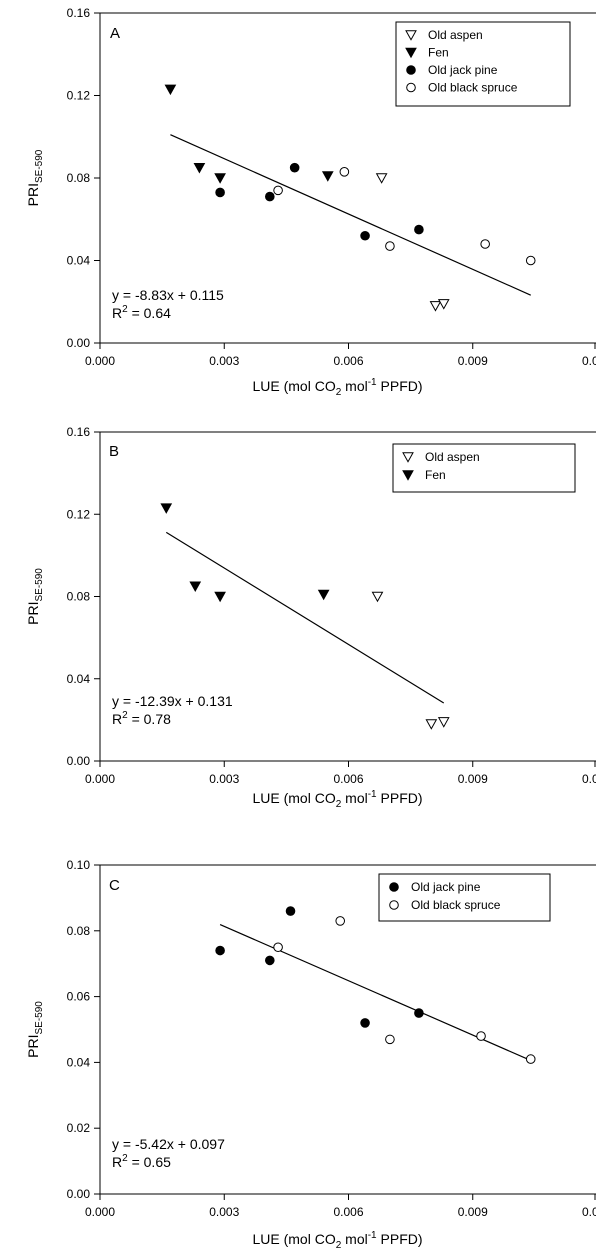  What do you see at coordinates (114, 451) in the screenshot?
I see `panel-letter: B` at bounding box center [114, 451].